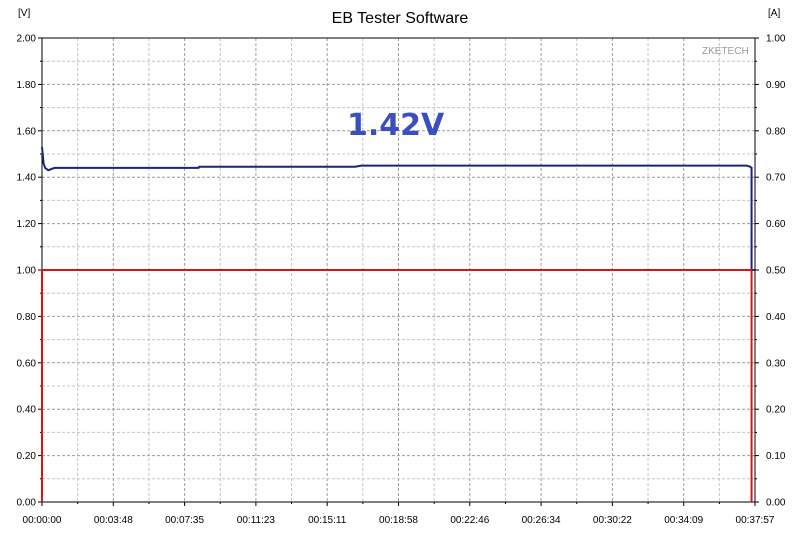 The width and height of the screenshot is (800, 544). What do you see at coordinates (27, 503) in the screenshot?
I see `y-left-tick-label: 0.00` at bounding box center [27, 503].